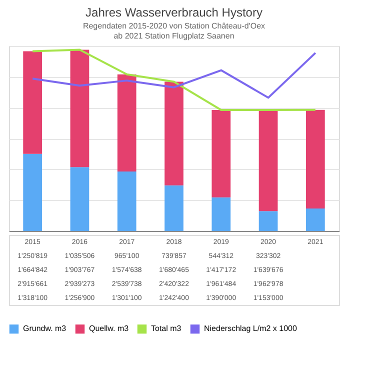  Describe the element at coordinates (166, 329) in the screenshot. I see `legend-label: Total m3` at that location.